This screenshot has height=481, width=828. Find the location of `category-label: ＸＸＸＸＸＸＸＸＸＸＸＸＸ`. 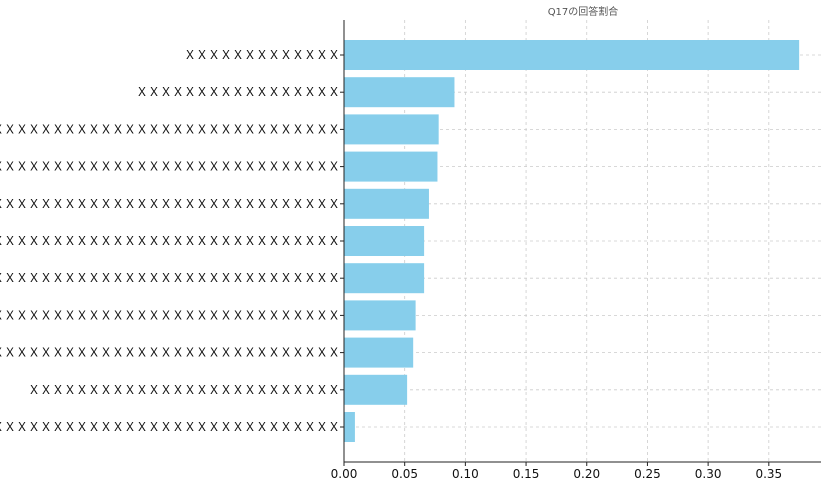

category-label: ＸＸＸＸＸＸＸＸＸＸＸＸＸ is located at coordinates (262, 55).